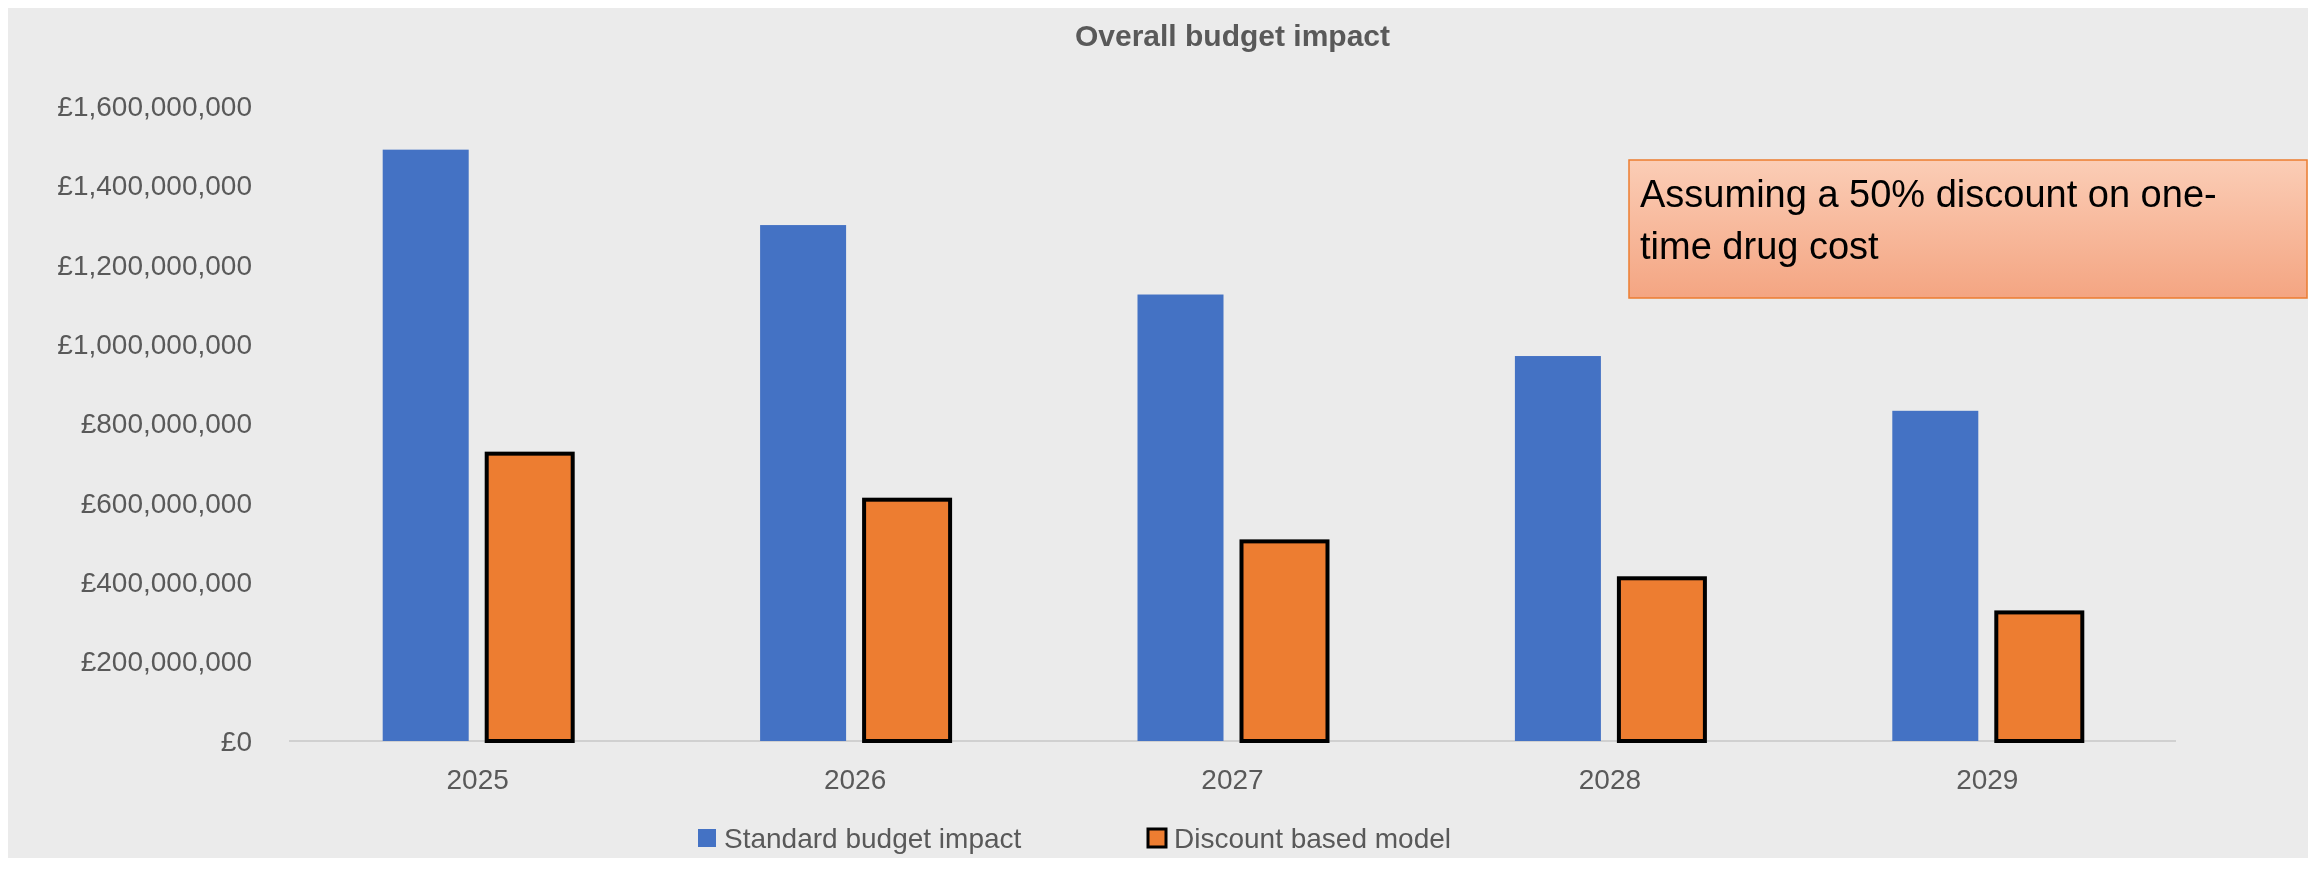 The height and width of the screenshot is (870, 2321). What do you see at coordinates (166, 503) in the screenshot?
I see `y-tick-label: £600,000,000` at bounding box center [166, 503].